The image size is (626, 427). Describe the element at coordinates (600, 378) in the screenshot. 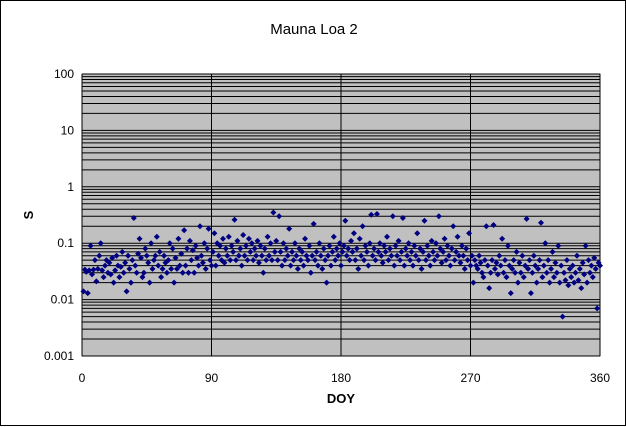

I see `x-tick-label: 360` at that location.